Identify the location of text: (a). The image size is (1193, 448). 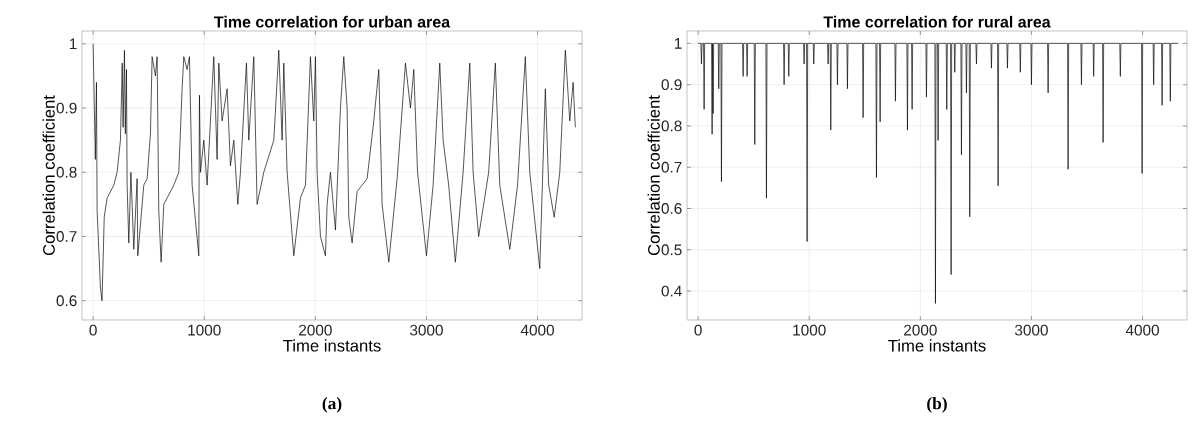
(332, 405).